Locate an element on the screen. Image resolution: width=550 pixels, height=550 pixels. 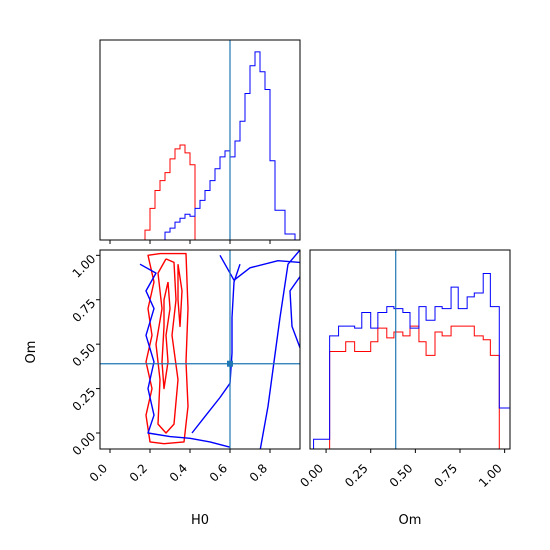
truth-marker is located at coordinates (230, 363).